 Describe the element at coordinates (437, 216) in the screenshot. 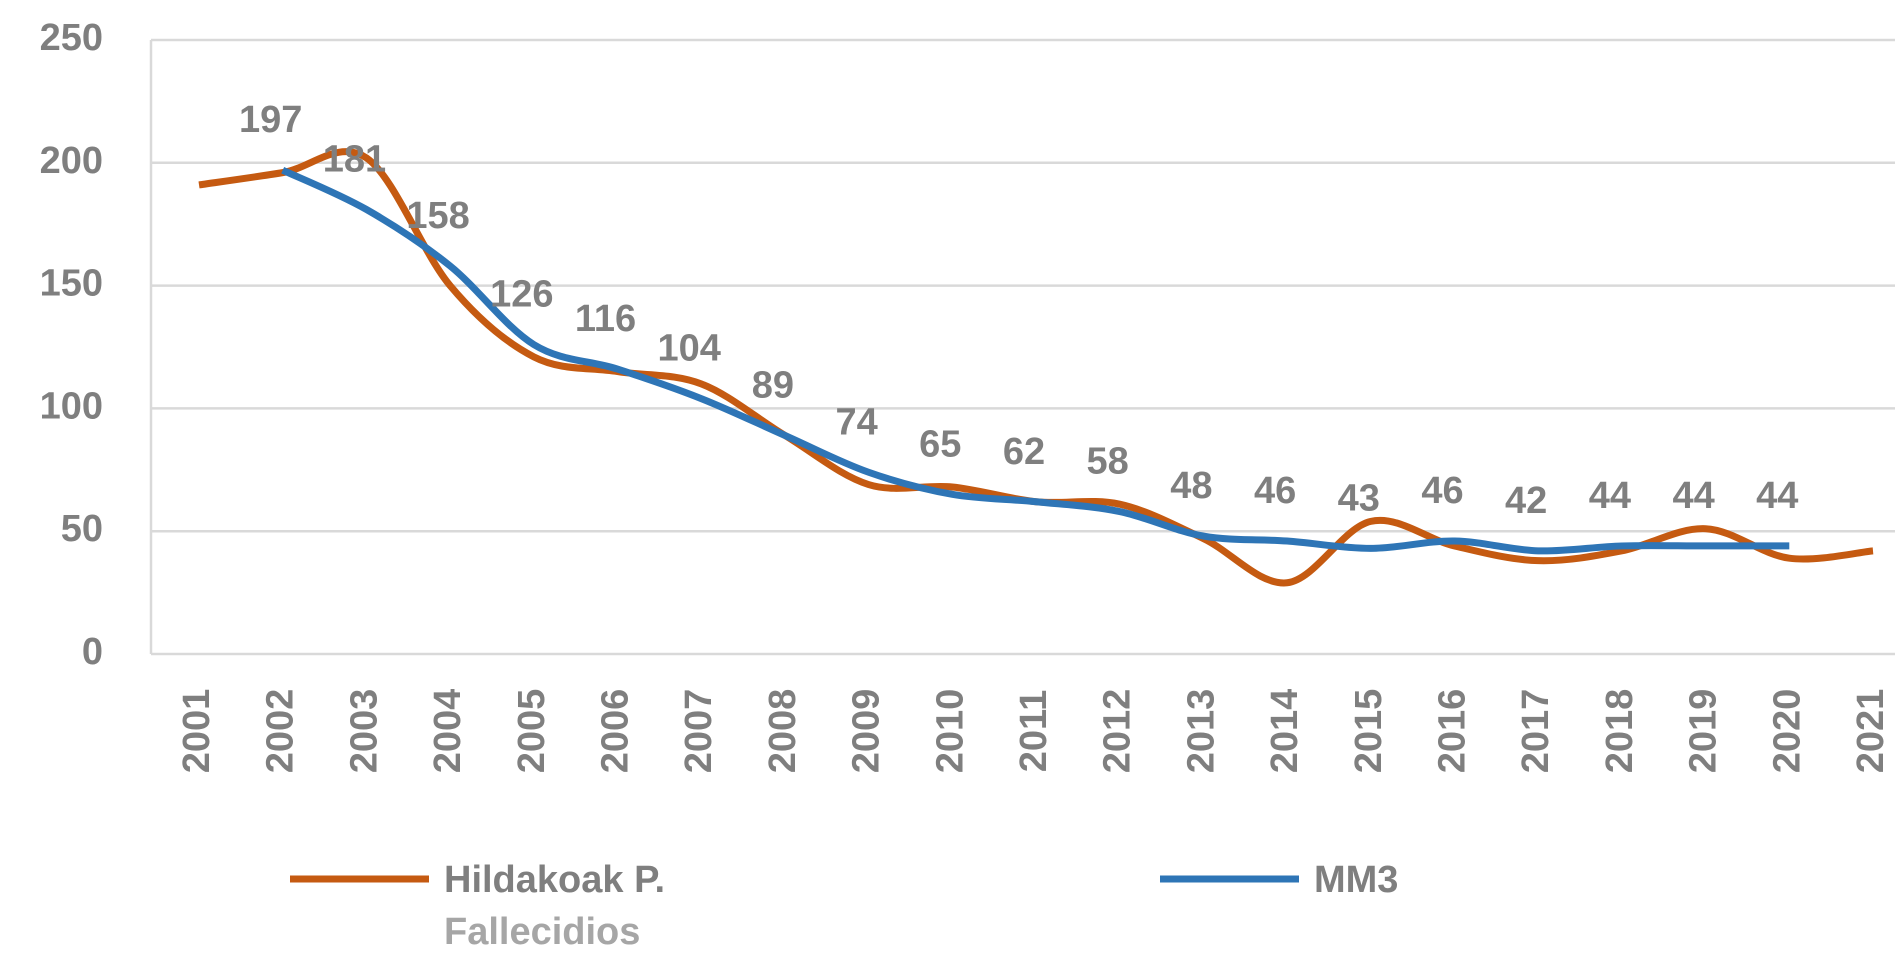

I see `data-label: 158` at that location.